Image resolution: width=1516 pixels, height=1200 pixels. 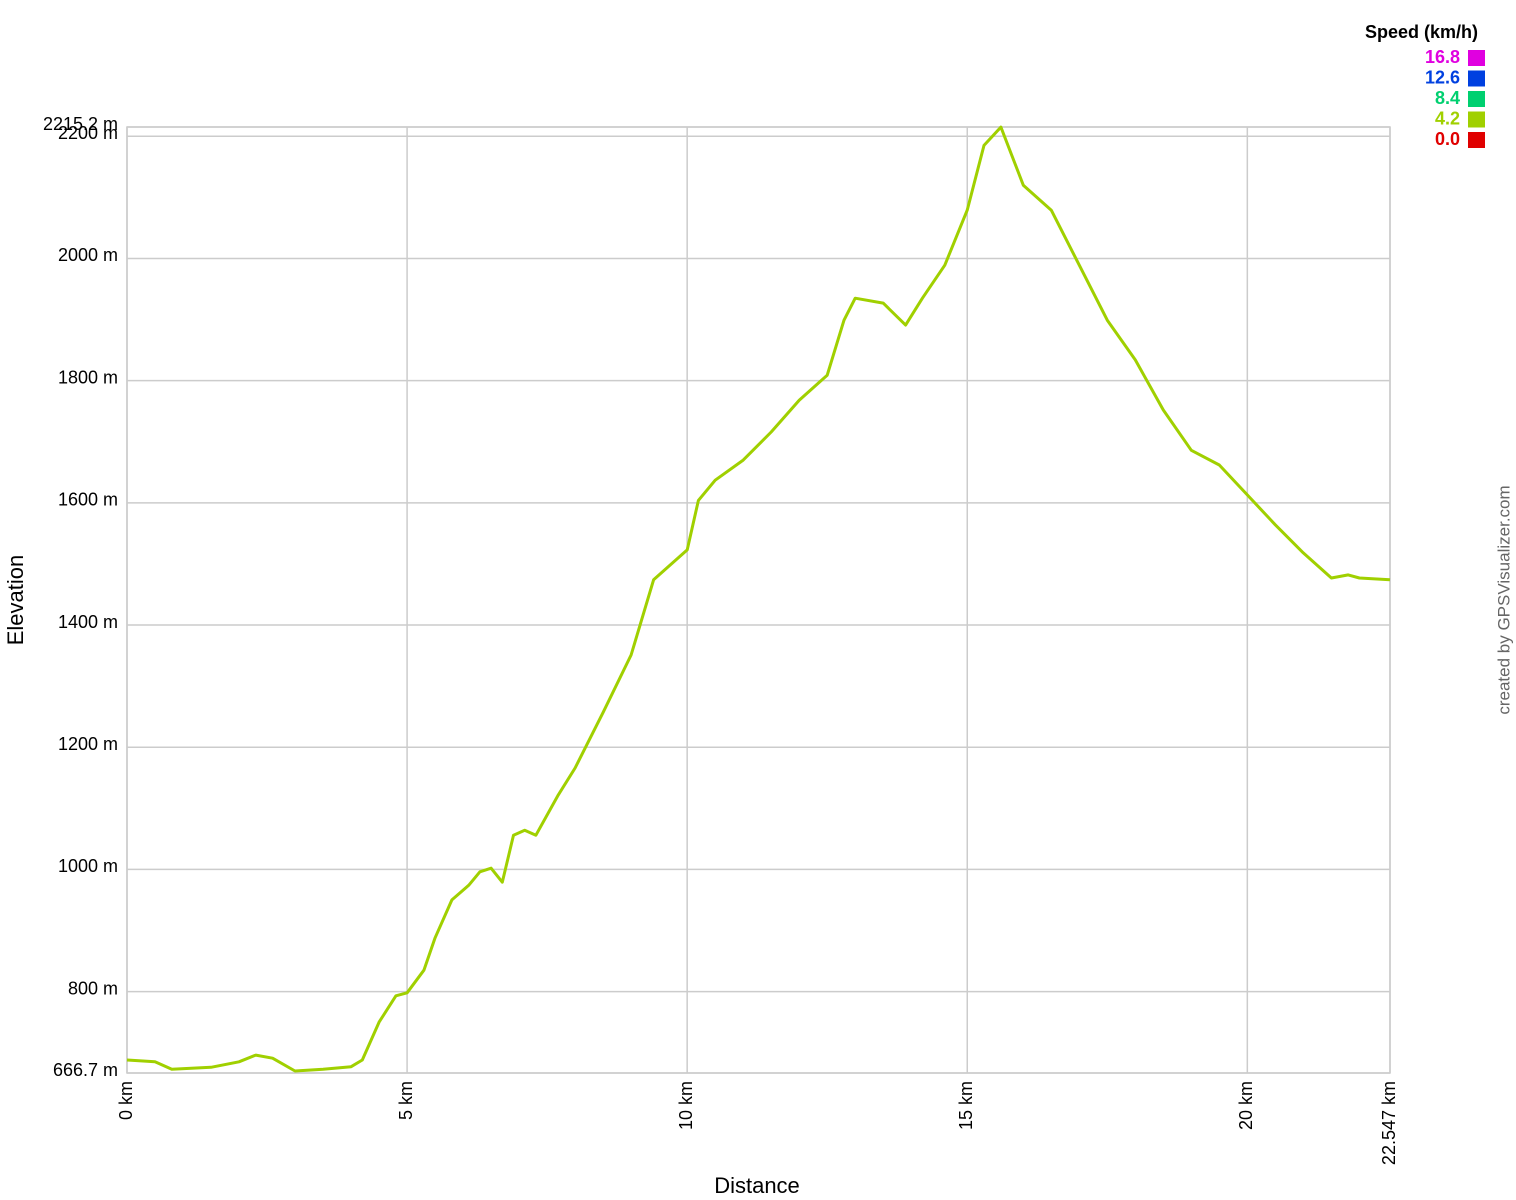 What do you see at coordinates (93, 988) in the screenshot?
I see `y-tick-label: 800 m` at bounding box center [93, 988].